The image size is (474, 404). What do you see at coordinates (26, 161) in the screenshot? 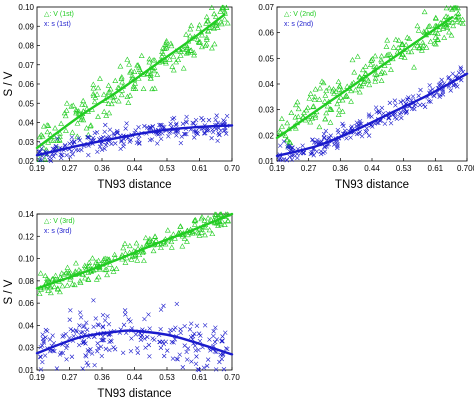
I see `y-tick-label: 0.02` at bounding box center [26, 161].